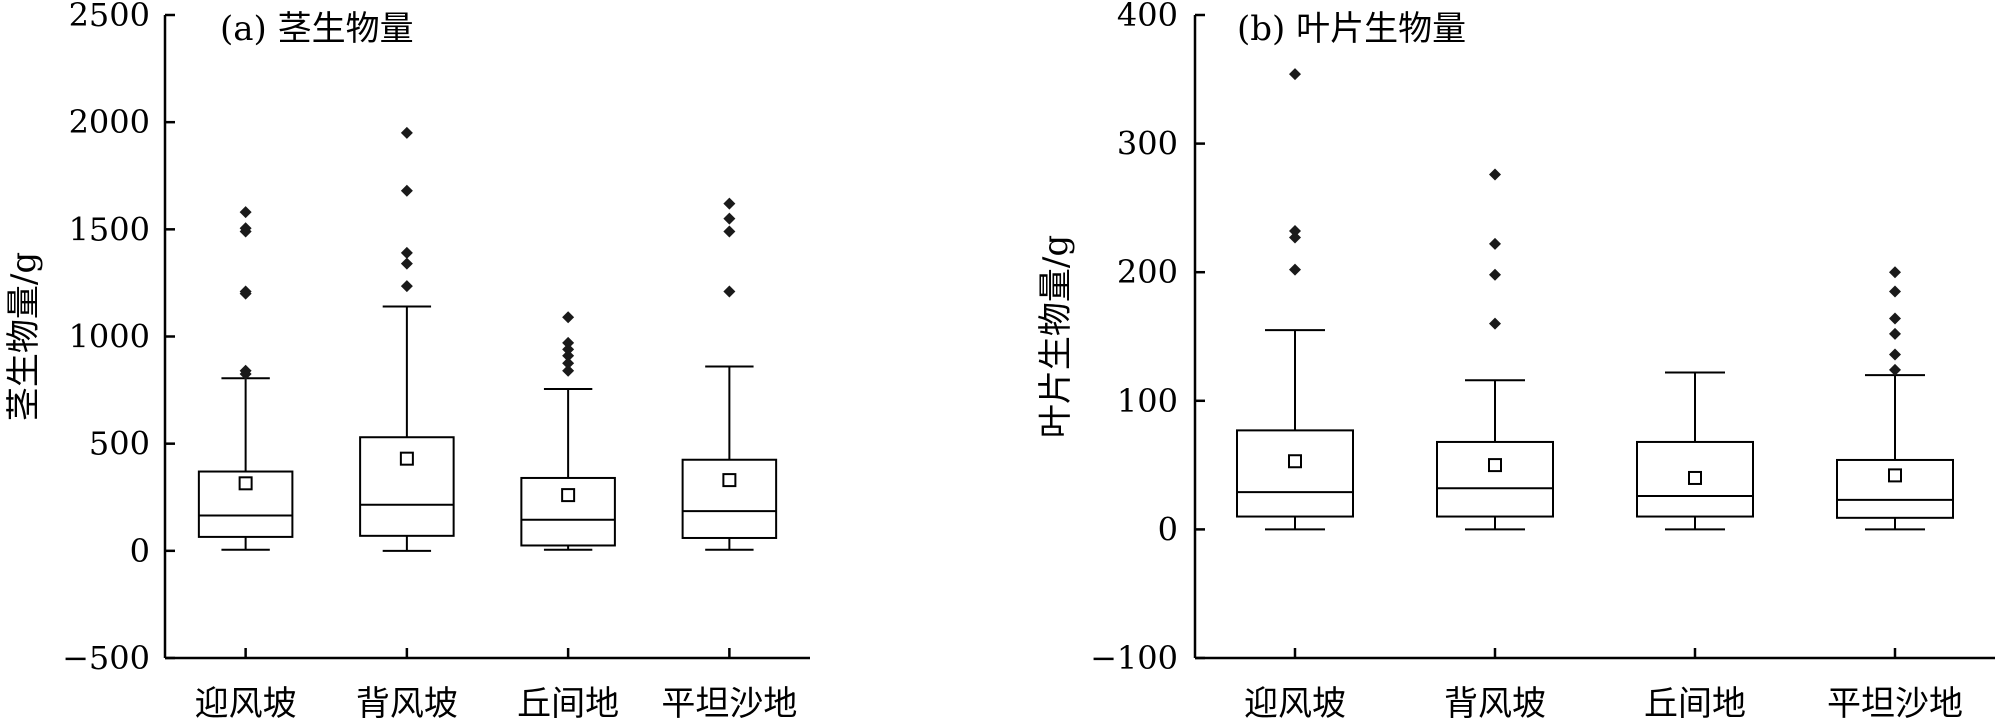 The width and height of the screenshot is (2000, 727). Describe the element at coordinates (106, 658) in the screenshot. I see `y-tick-label: −500` at that location.